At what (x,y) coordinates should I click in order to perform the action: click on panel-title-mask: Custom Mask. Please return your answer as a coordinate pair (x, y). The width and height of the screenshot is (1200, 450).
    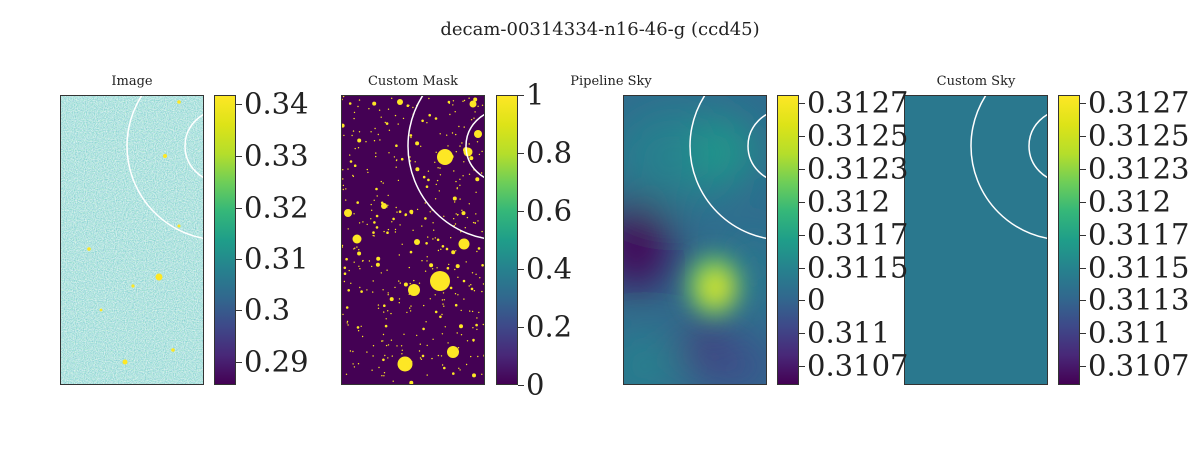
    Looking at the image, I should click on (413, 81).